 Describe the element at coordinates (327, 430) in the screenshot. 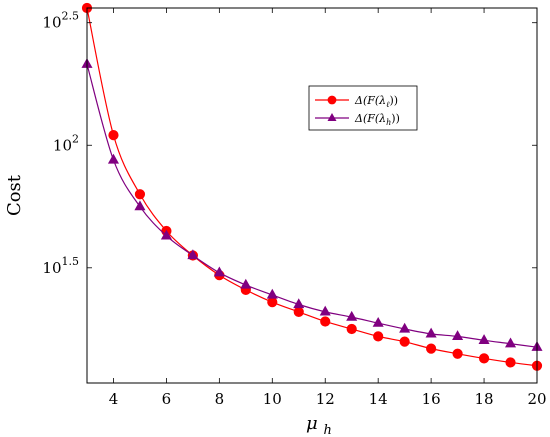

I see `x-axis-title-subscript: h` at that location.